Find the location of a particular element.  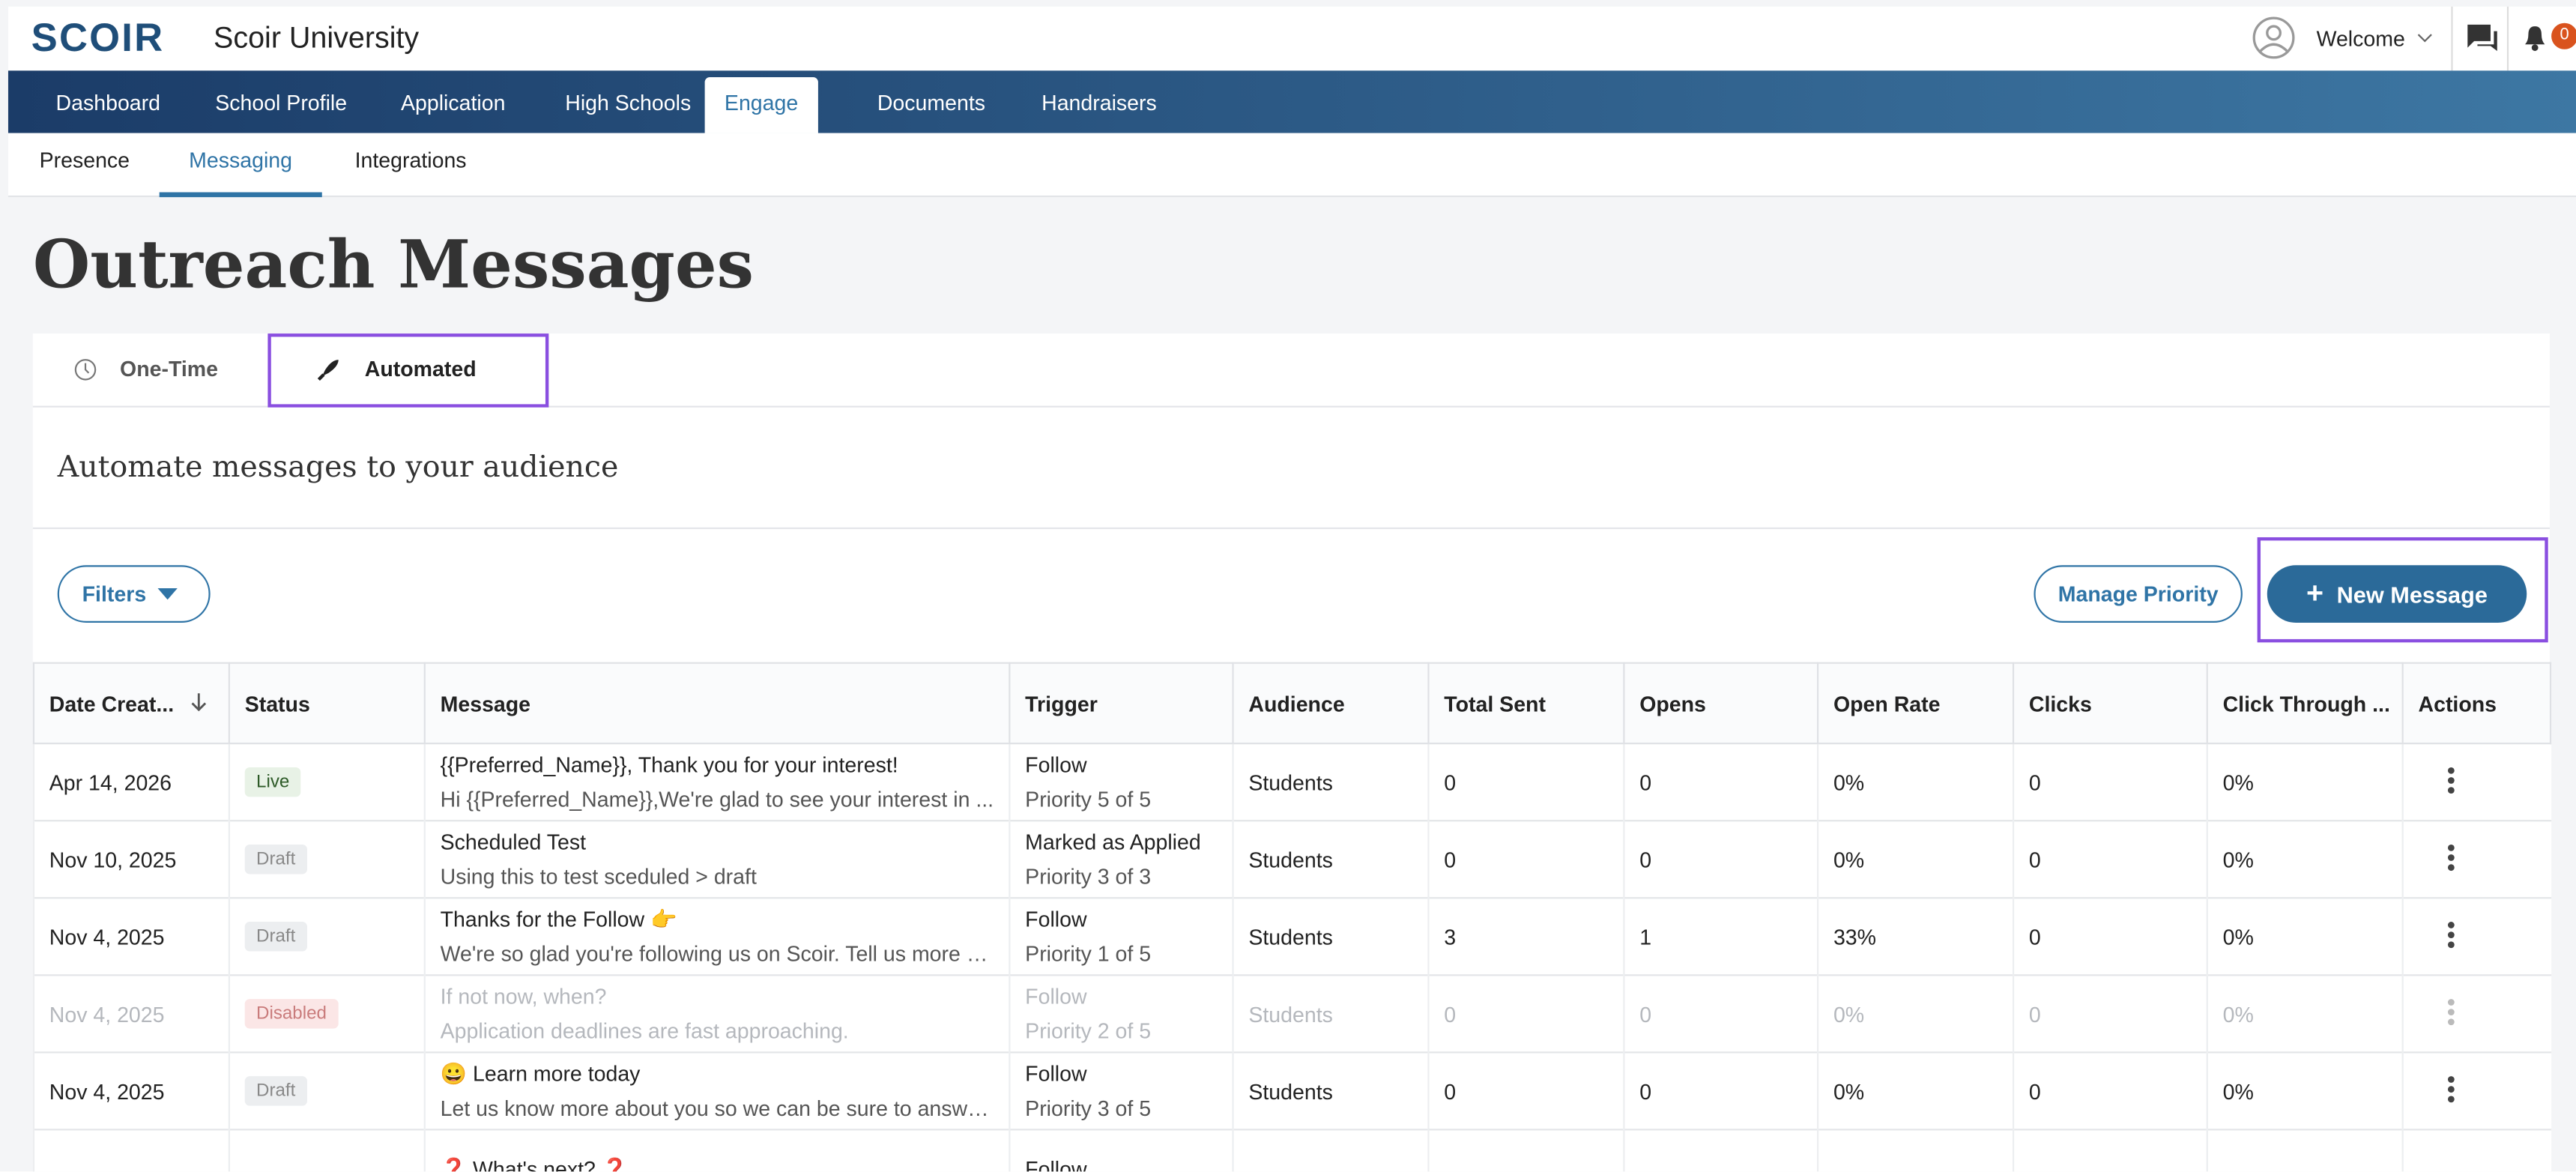

cell: Follow Priority 3 of 5 is located at coordinates (1121, 1090).